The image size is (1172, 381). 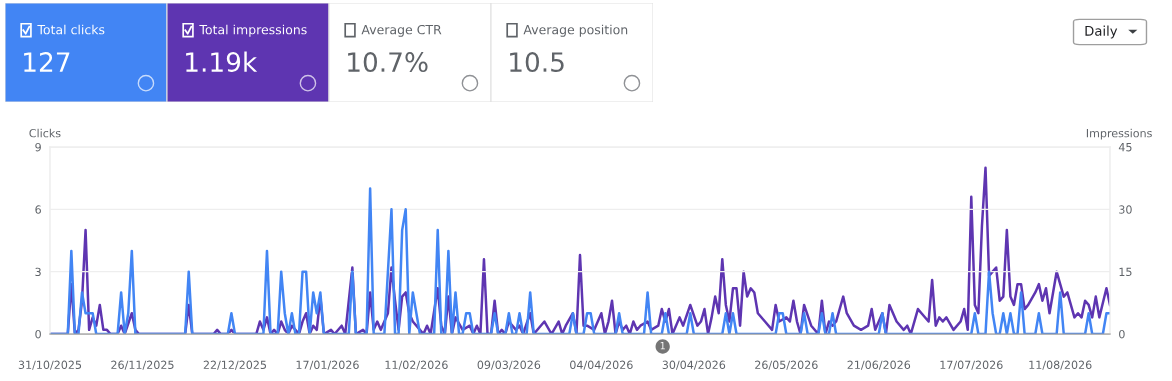 What do you see at coordinates (222, 62) in the screenshot?
I see `text: 1.19k` at bounding box center [222, 62].